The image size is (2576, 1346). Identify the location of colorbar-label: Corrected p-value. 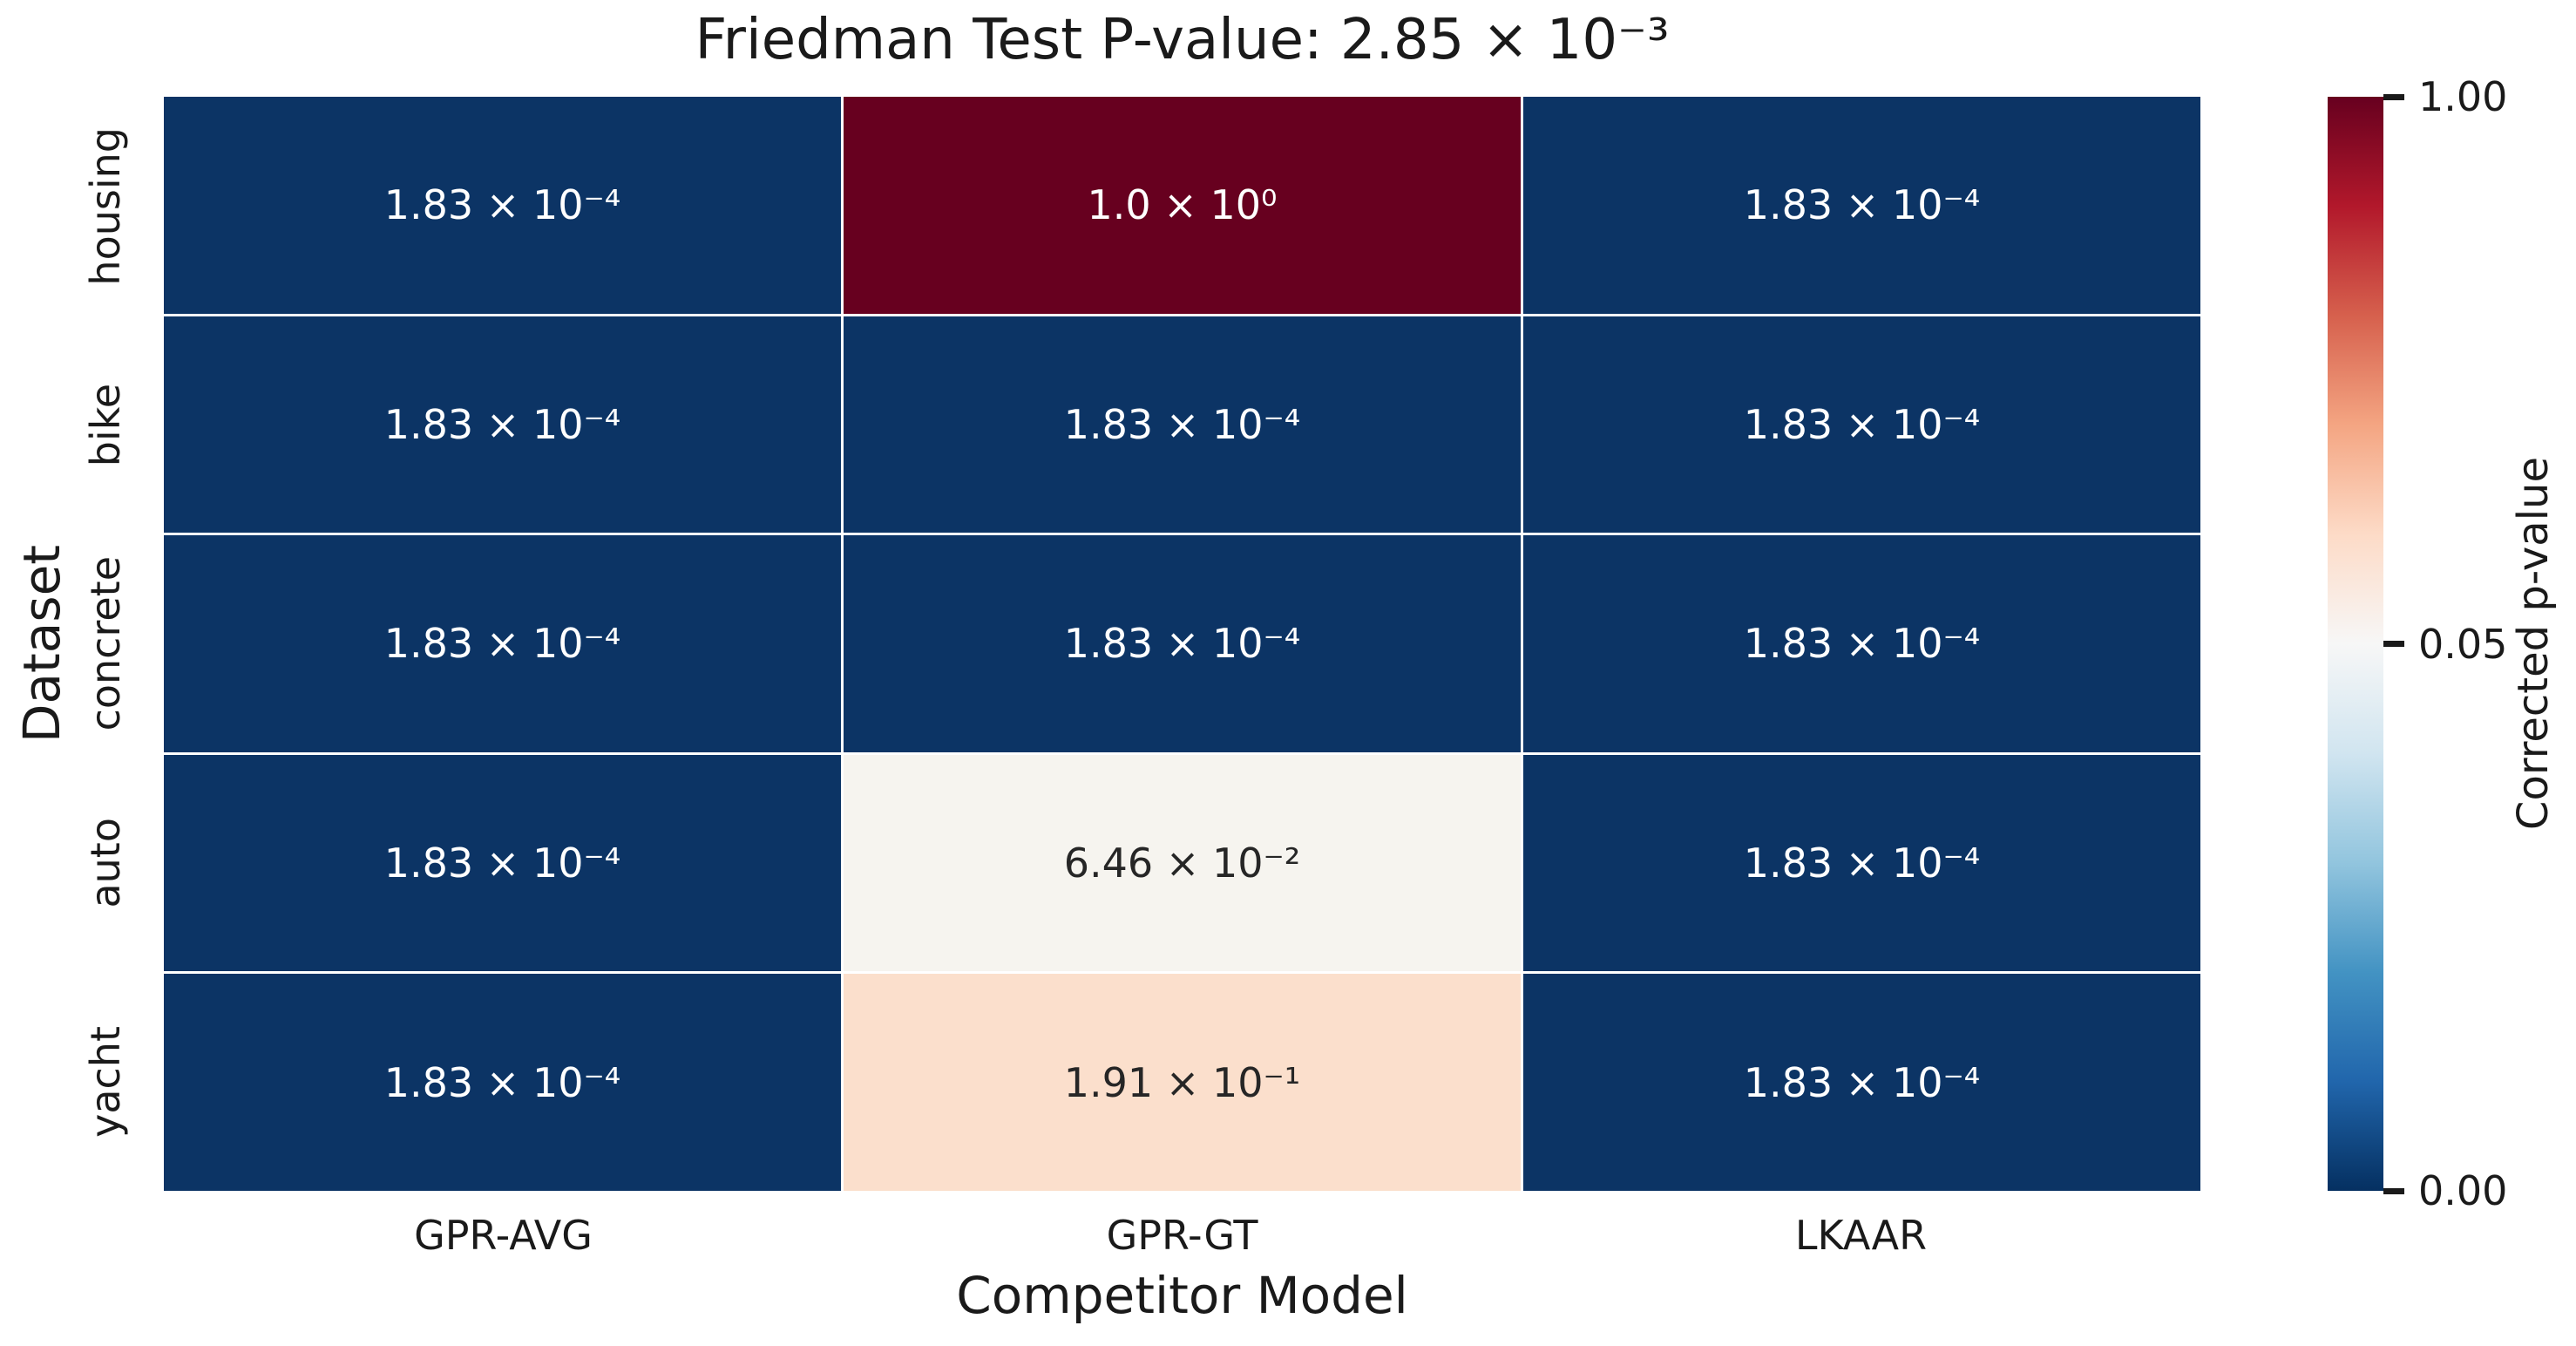
(2533, 644).